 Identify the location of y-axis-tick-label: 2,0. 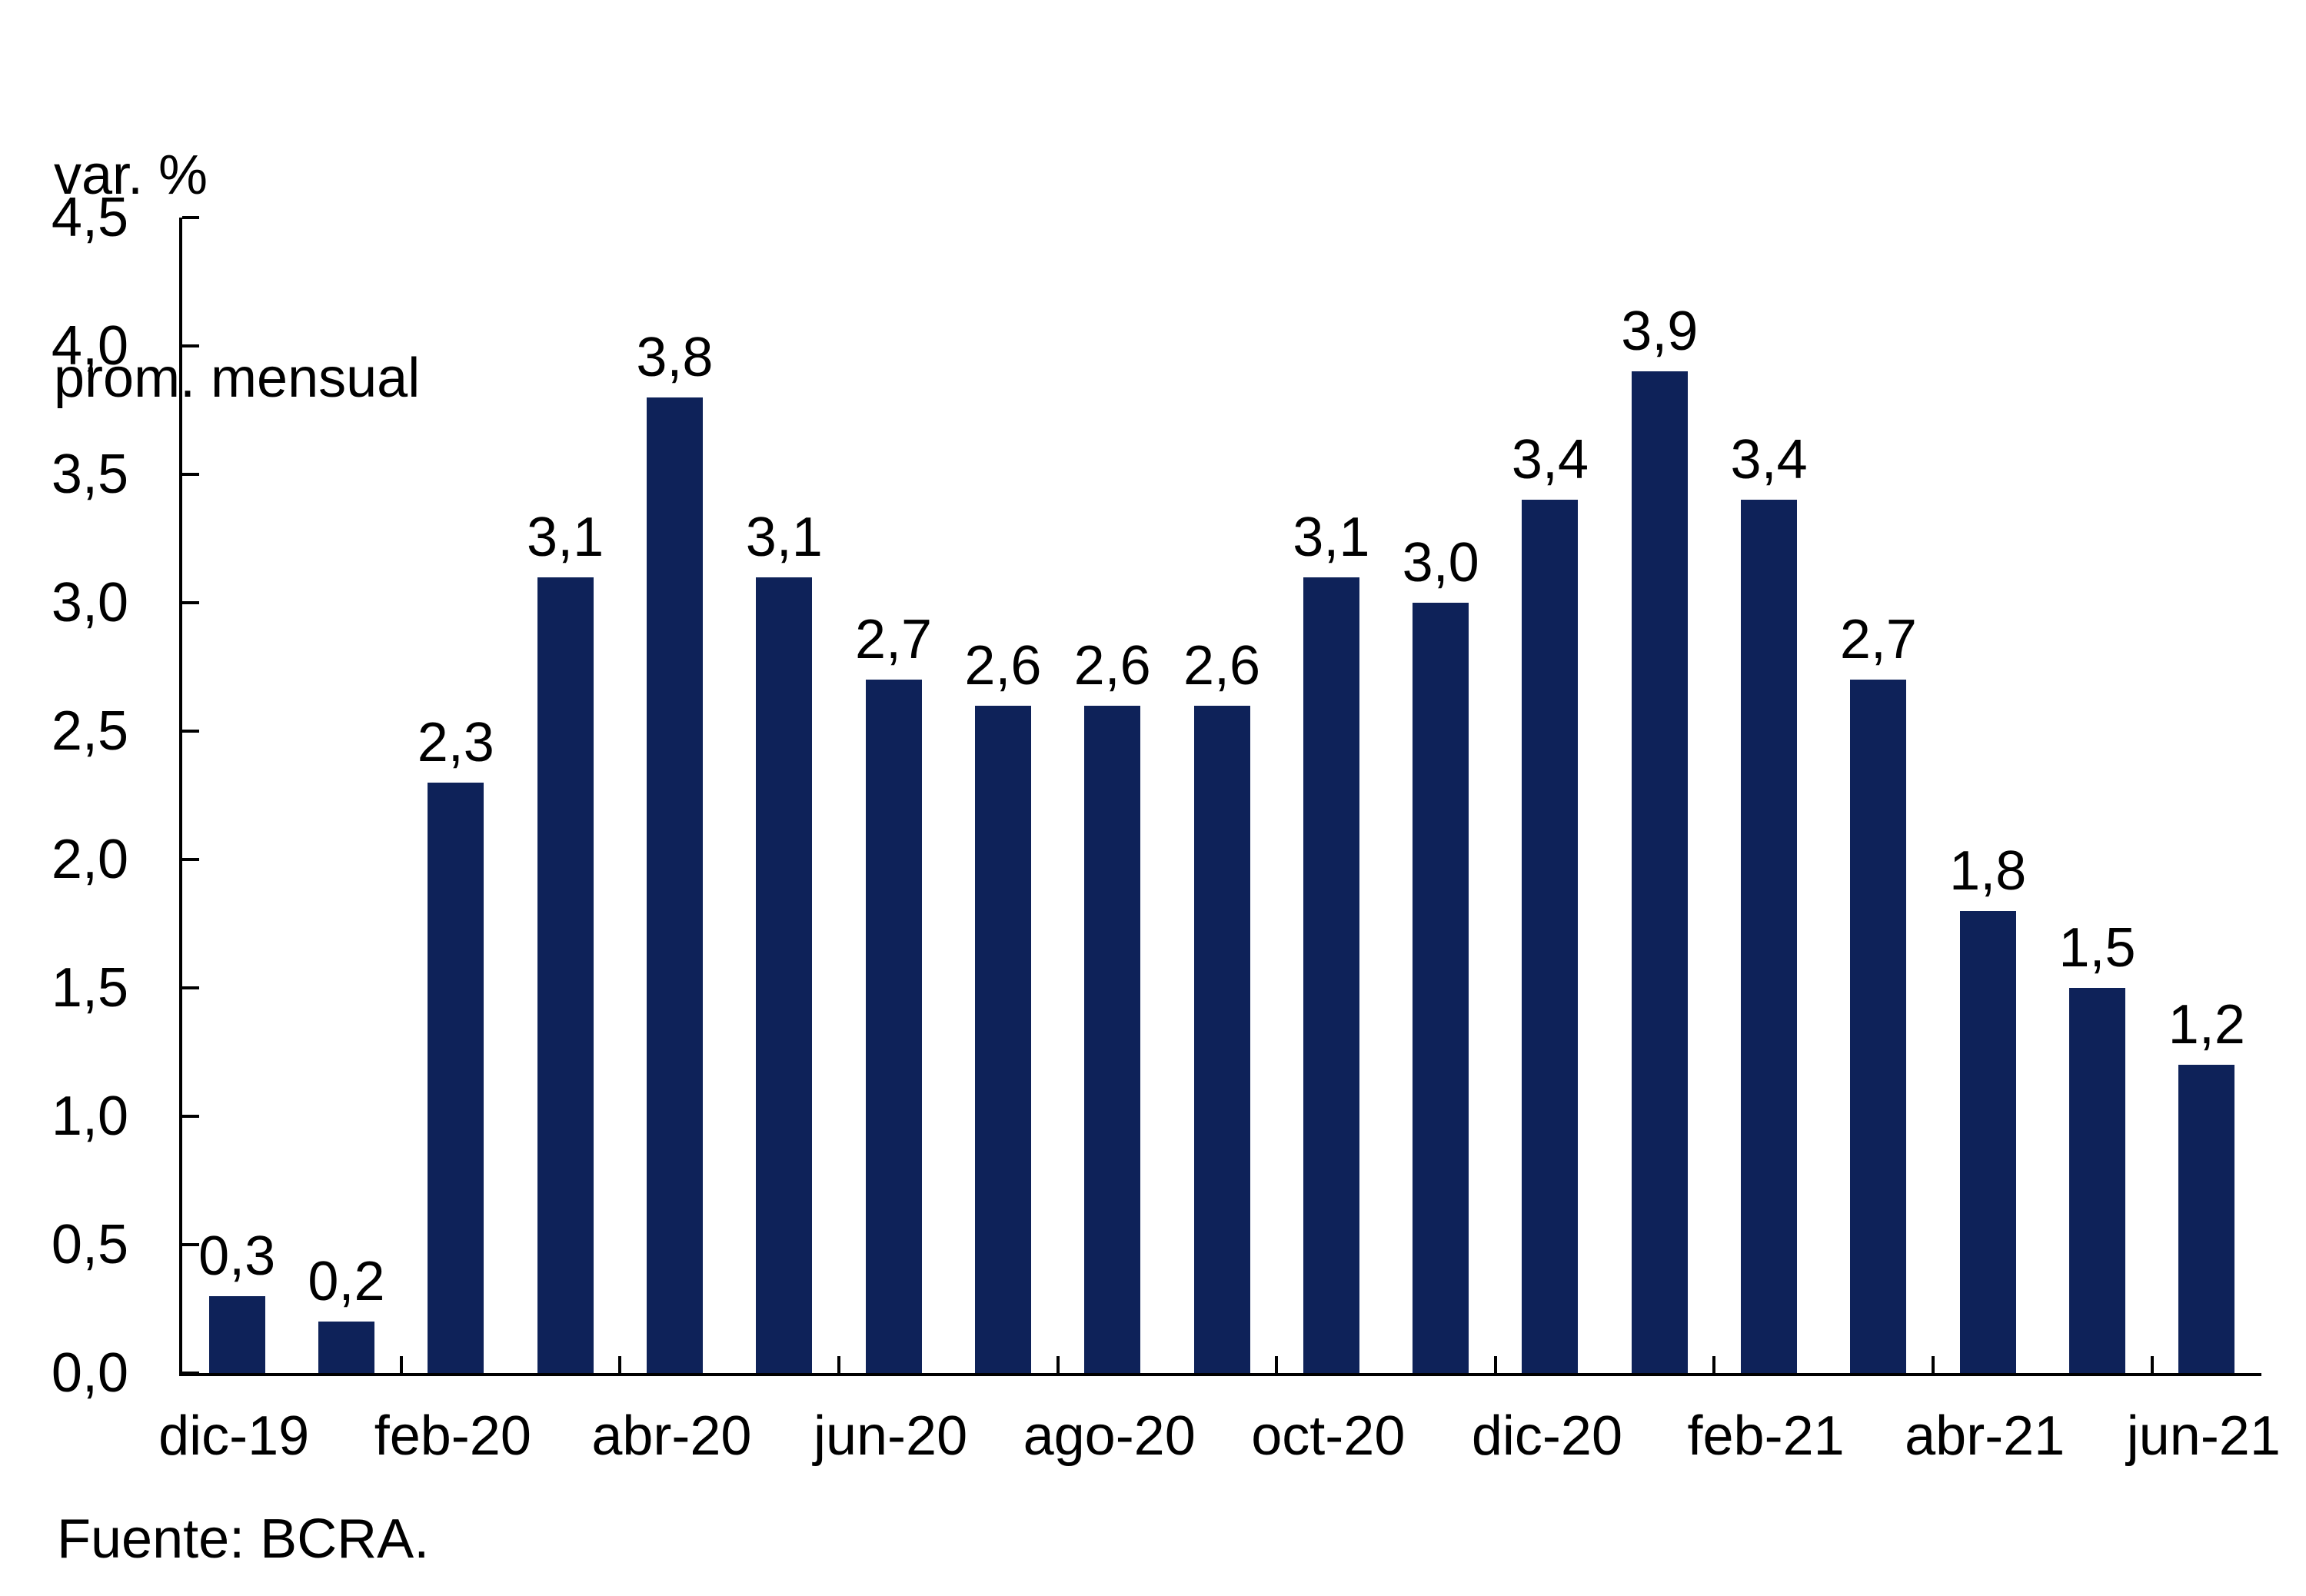
(89, 859).